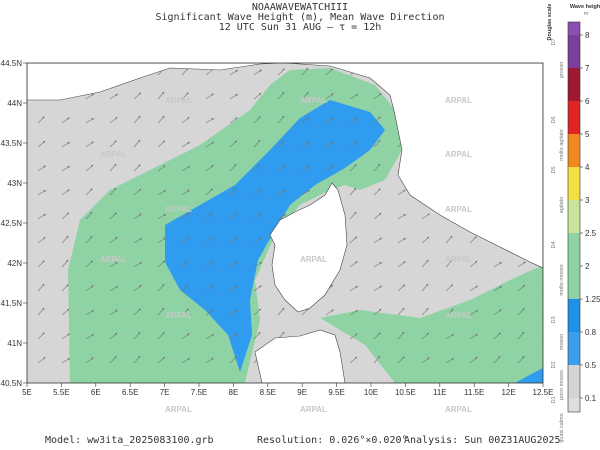 The height and width of the screenshot is (450, 600). What do you see at coordinates (562, 342) in the screenshot?
I see `sea-state-label: mosso` at bounding box center [562, 342].